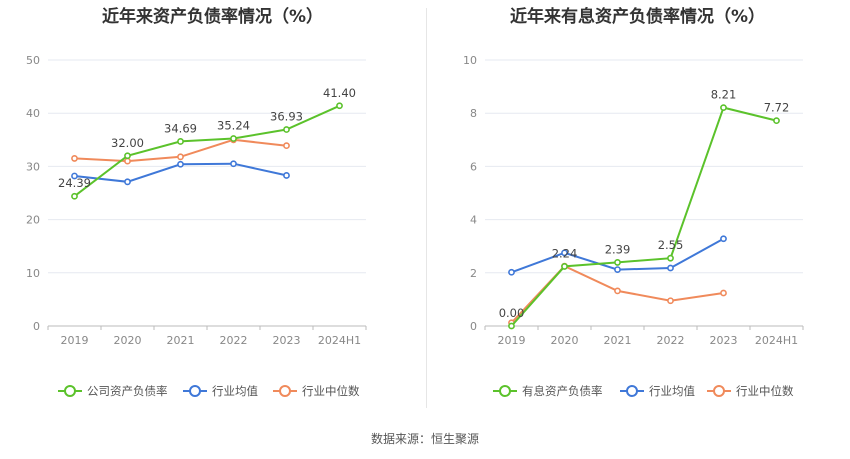 This screenshot has height=459, width=850. I want to click on data-label: 0.00, so click(512, 313).